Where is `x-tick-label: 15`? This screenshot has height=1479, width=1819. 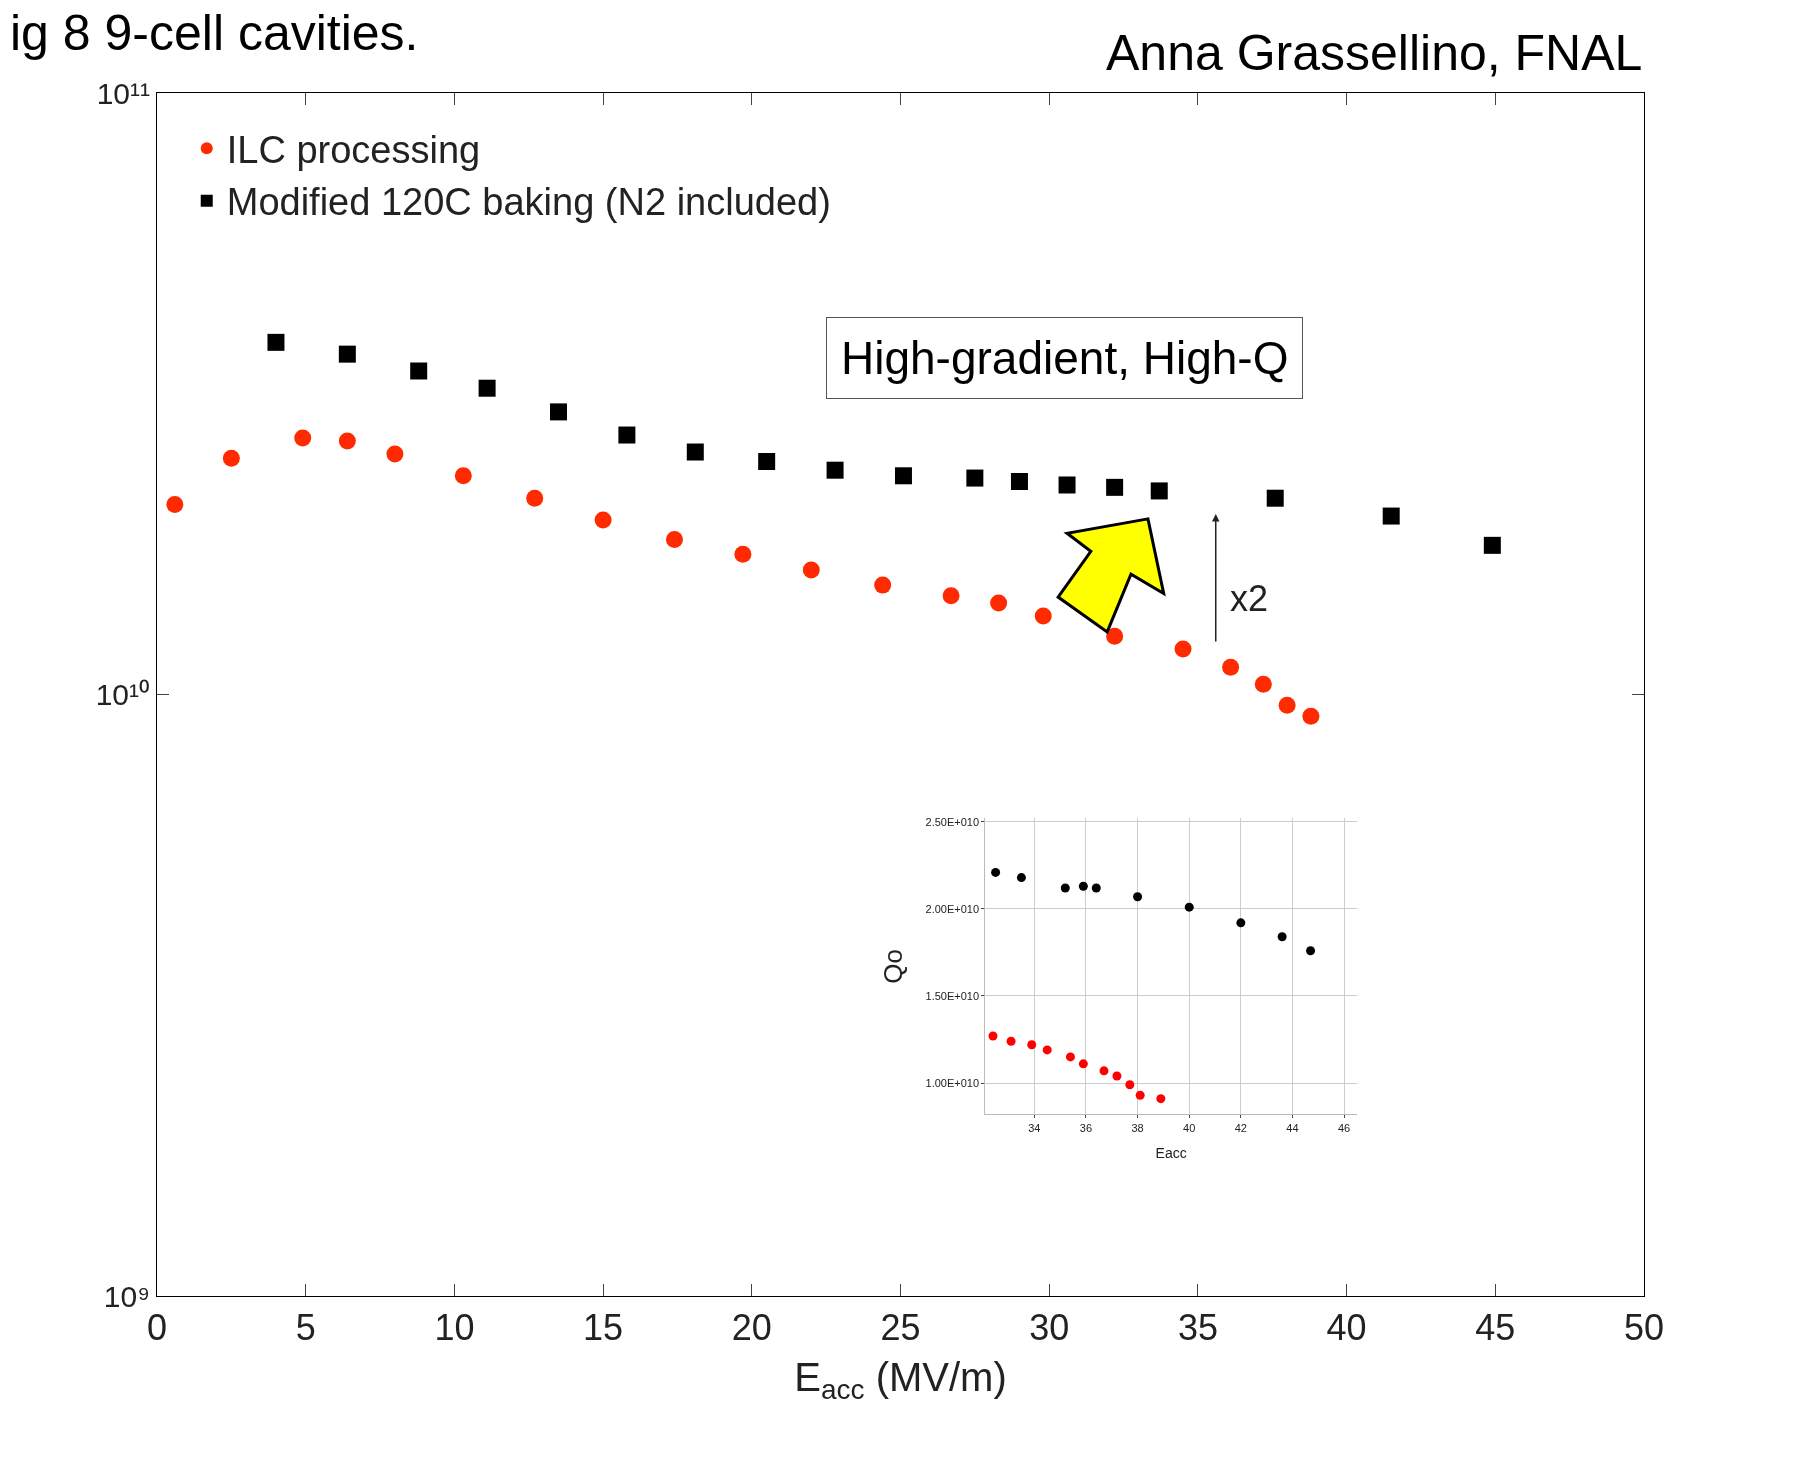 x-tick-label: 15 is located at coordinates (603, 1328).